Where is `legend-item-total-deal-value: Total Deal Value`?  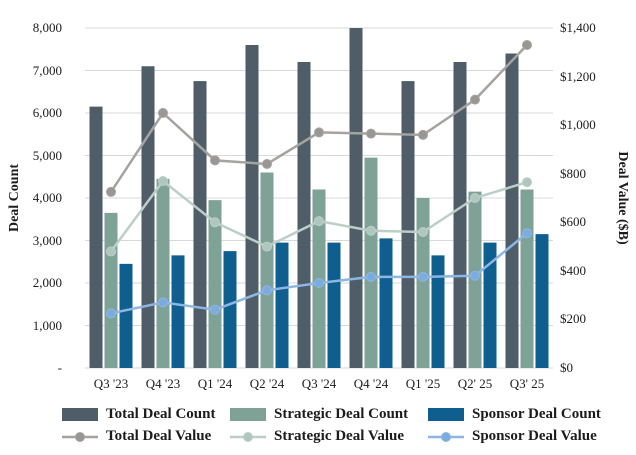
legend-item-total-deal-value: Total Deal Value is located at coordinates (146, 436).